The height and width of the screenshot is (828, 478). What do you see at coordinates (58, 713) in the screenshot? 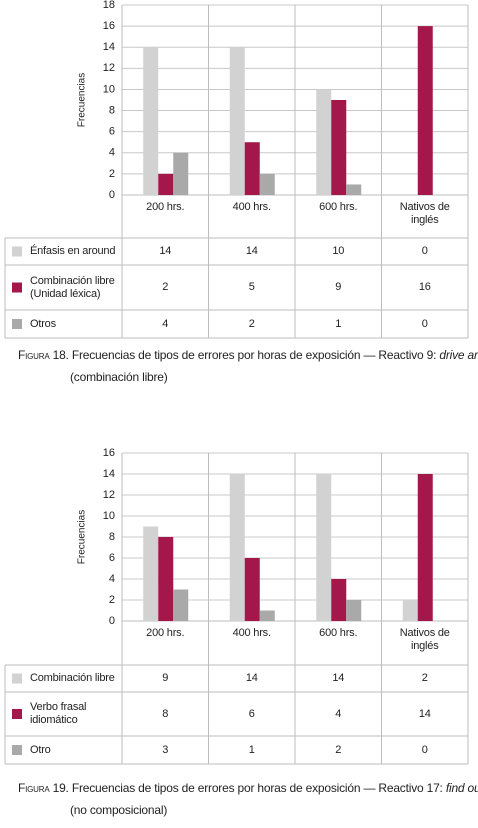
I see `legend-label: Verbo frasal idiomático` at bounding box center [58, 713].